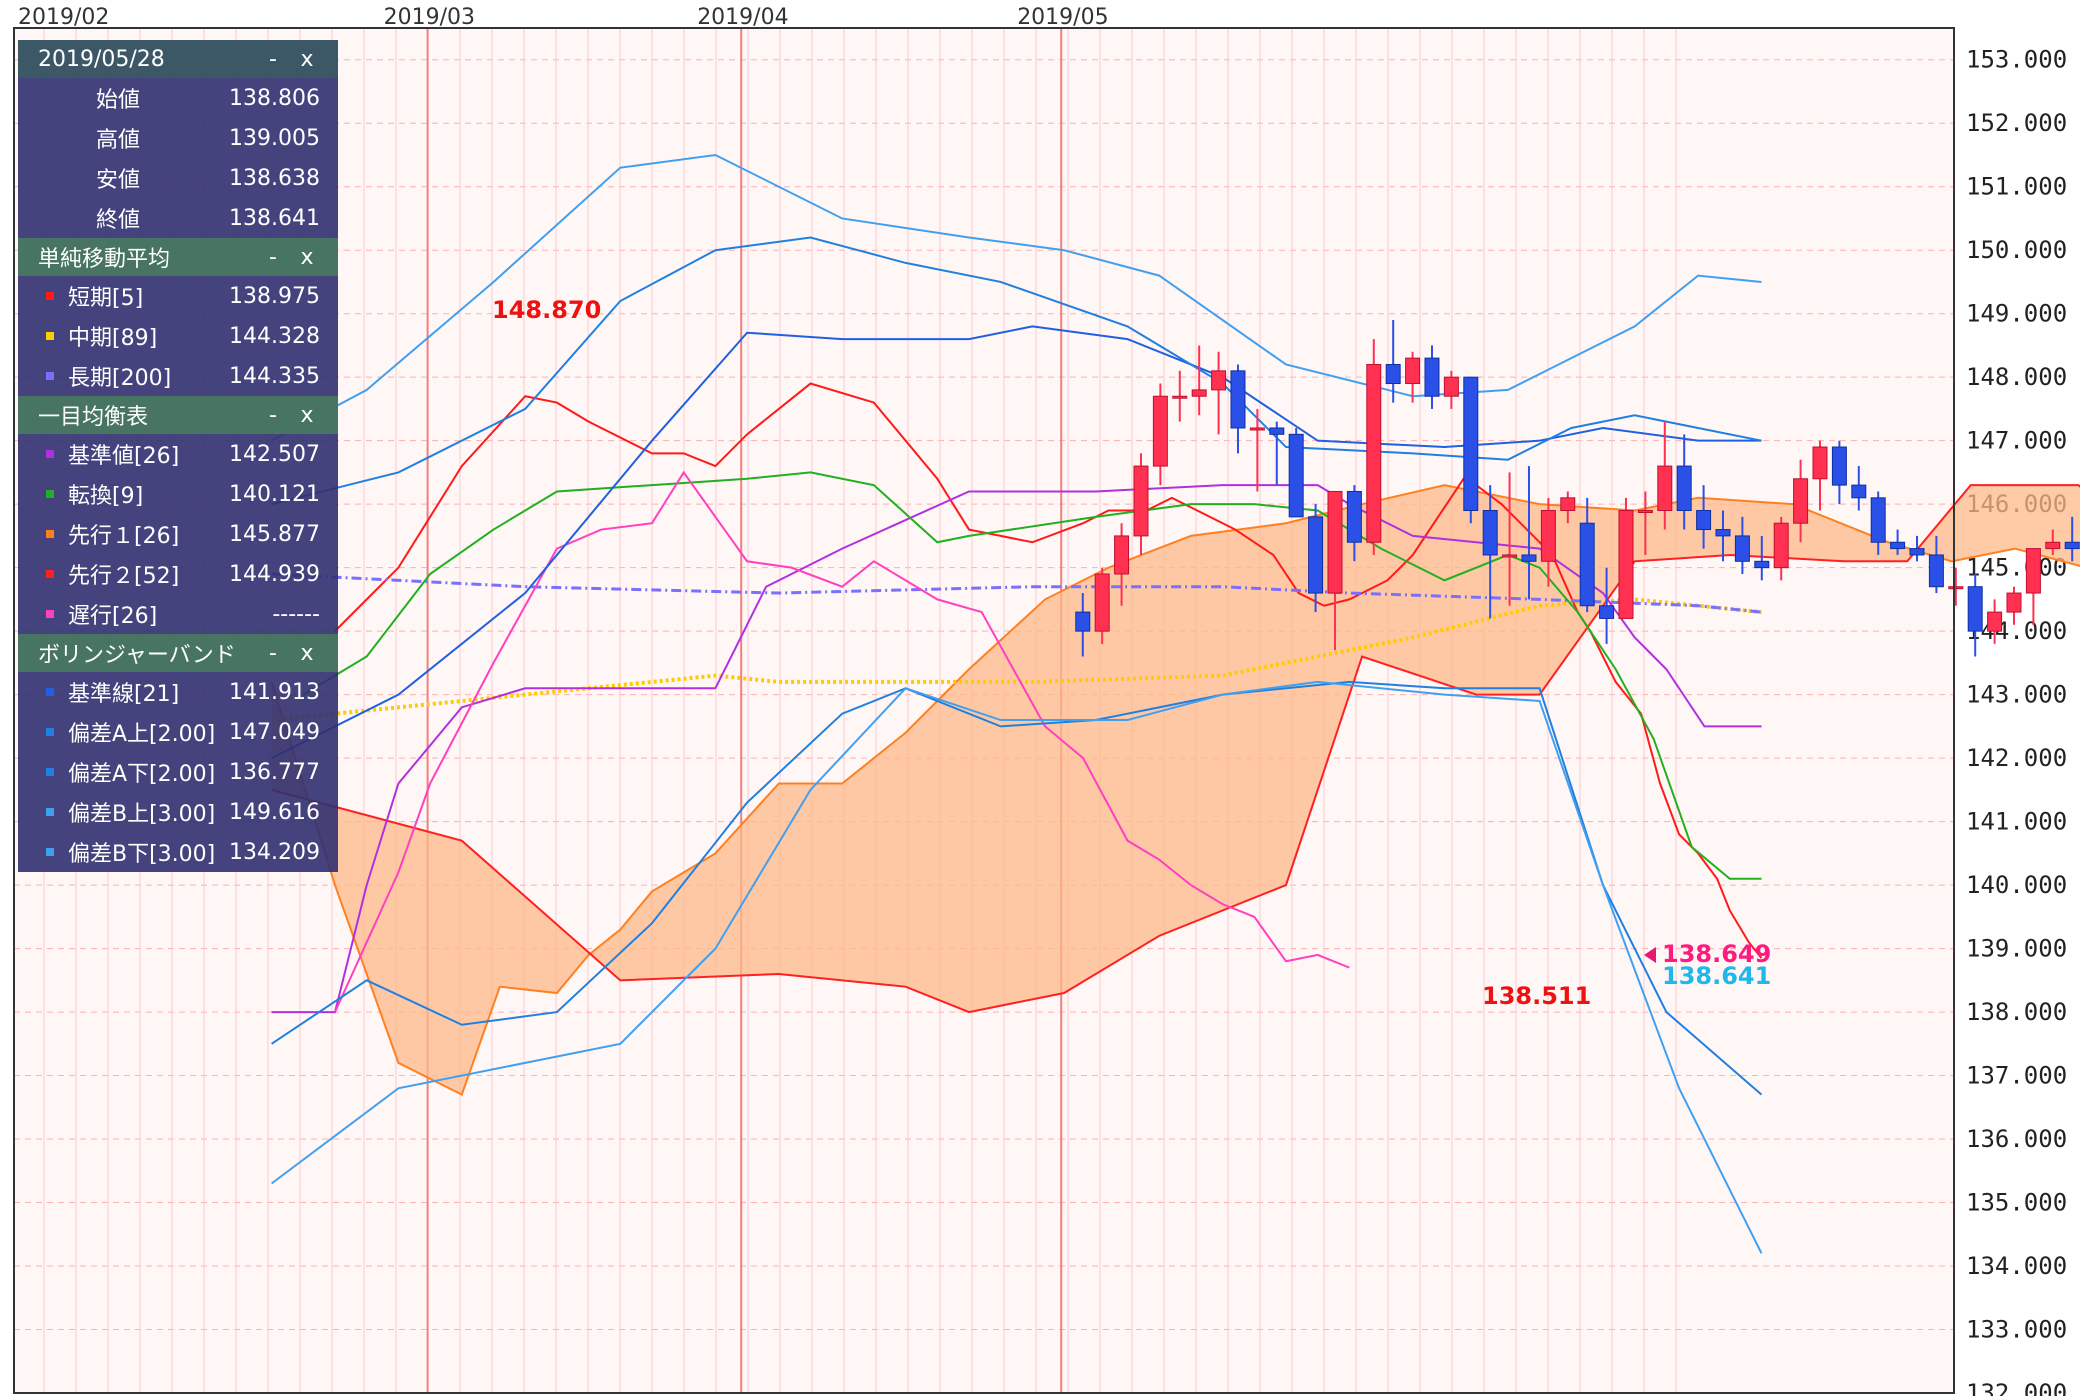 This screenshot has height=1400, width=2080. I want to click on ohlc-value: 138.641, so click(274, 218).